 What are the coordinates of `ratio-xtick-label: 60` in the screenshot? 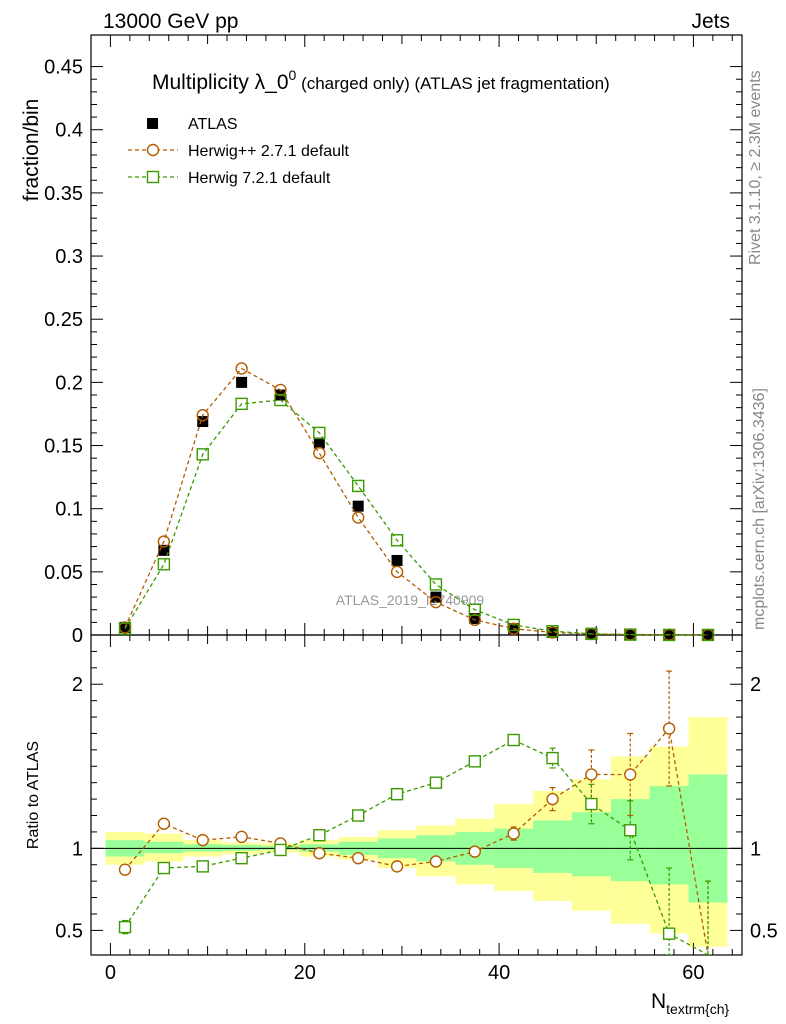 It's located at (693, 973).